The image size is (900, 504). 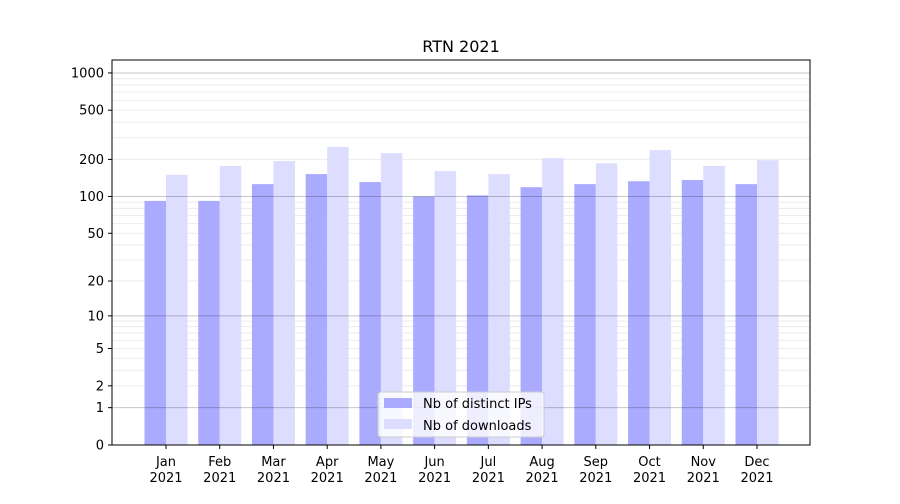 What do you see at coordinates (100, 446) in the screenshot?
I see `y-tick-label: 0` at bounding box center [100, 446].